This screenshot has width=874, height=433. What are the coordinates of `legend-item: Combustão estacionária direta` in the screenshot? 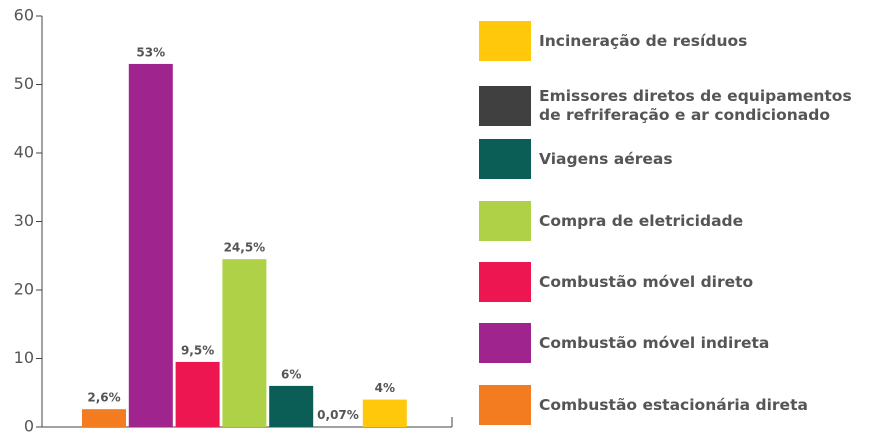 It's located at (669, 405).